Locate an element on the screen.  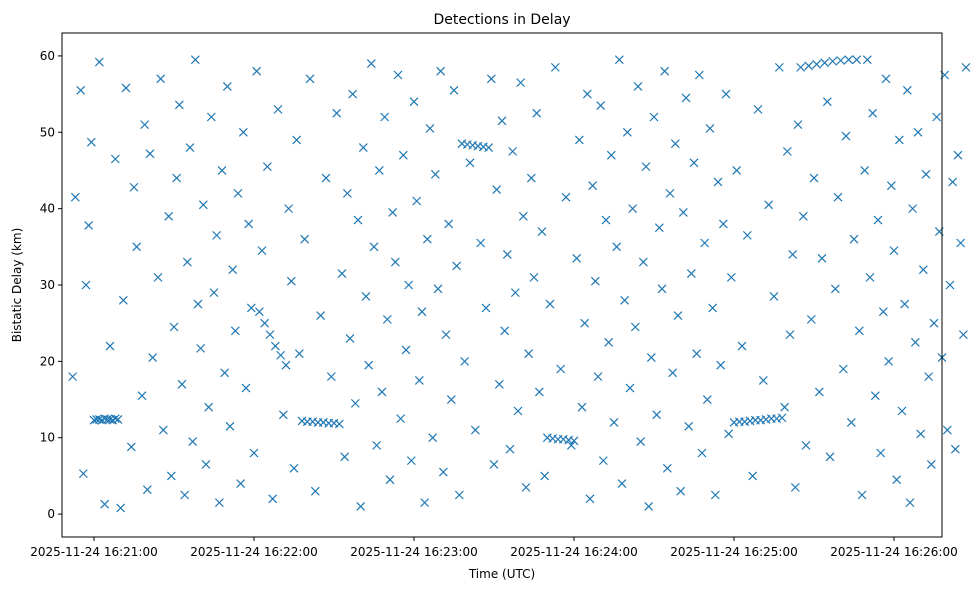
x-tick-label: 2025-11-24 16:21:00 is located at coordinates (93, 552).